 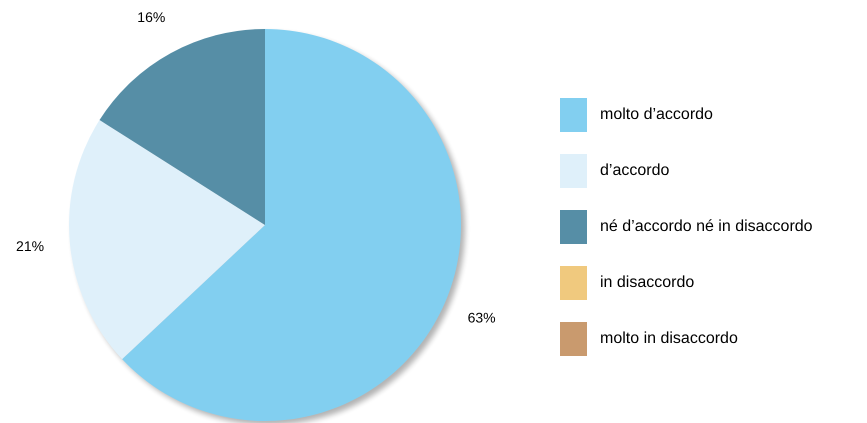 I want to click on legend-label: d’accordo, so click(x=635, y=171).